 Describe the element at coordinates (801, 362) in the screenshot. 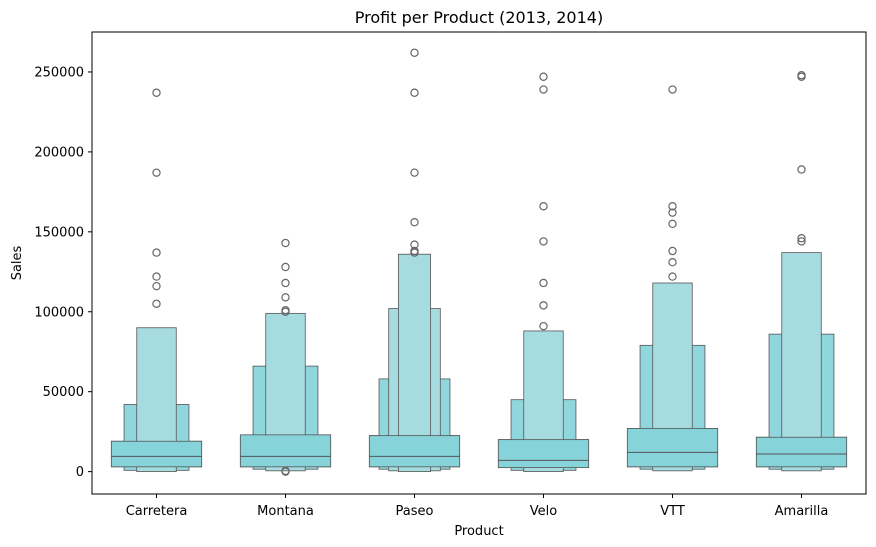

I see `box-level` at that location.